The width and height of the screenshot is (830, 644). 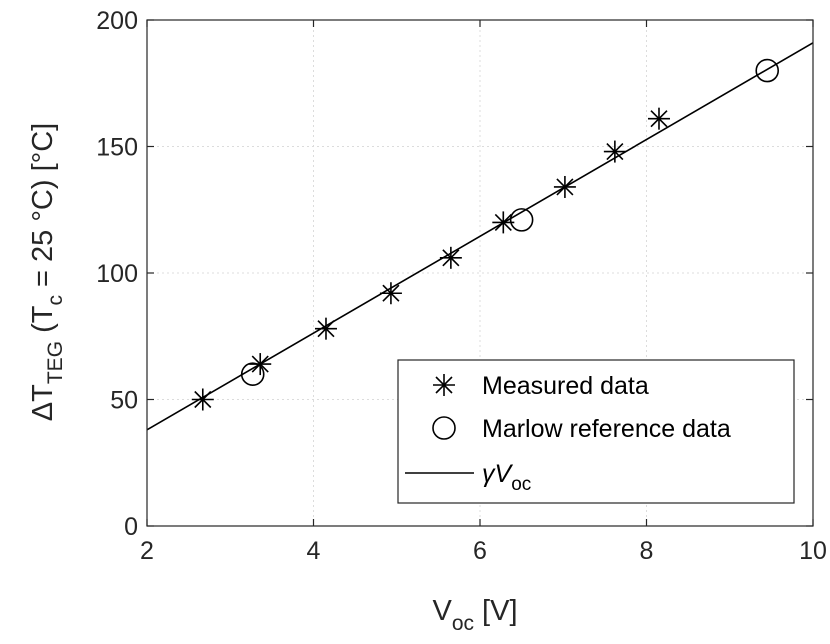 What do you see at coordinates (606, 429) in the screenshot?
I see `legend-label-reference: Marlow reference data` at bounding box center [606, 429].